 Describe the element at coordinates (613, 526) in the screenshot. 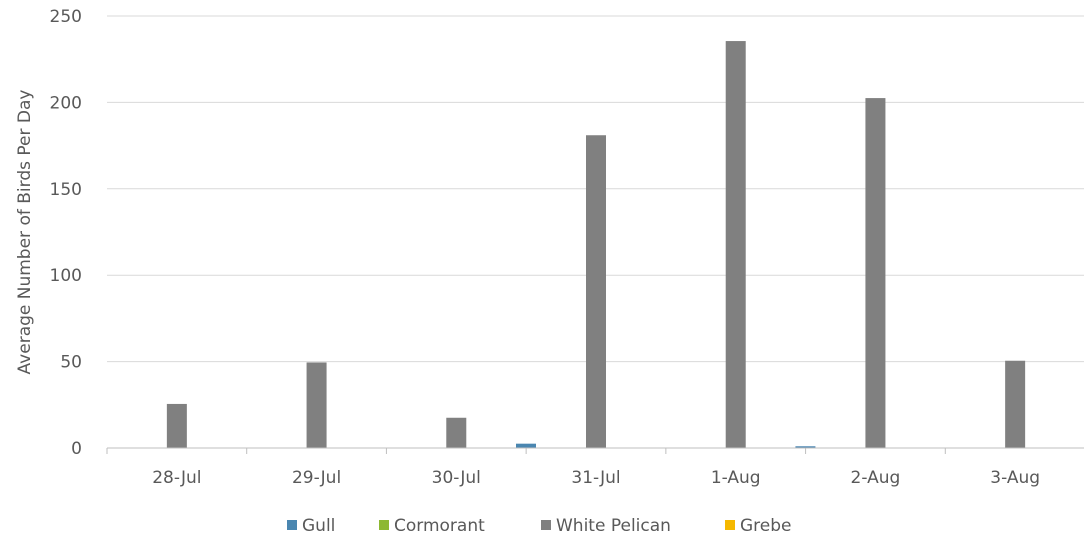

I see `legend-label: White Pelican` at that location.